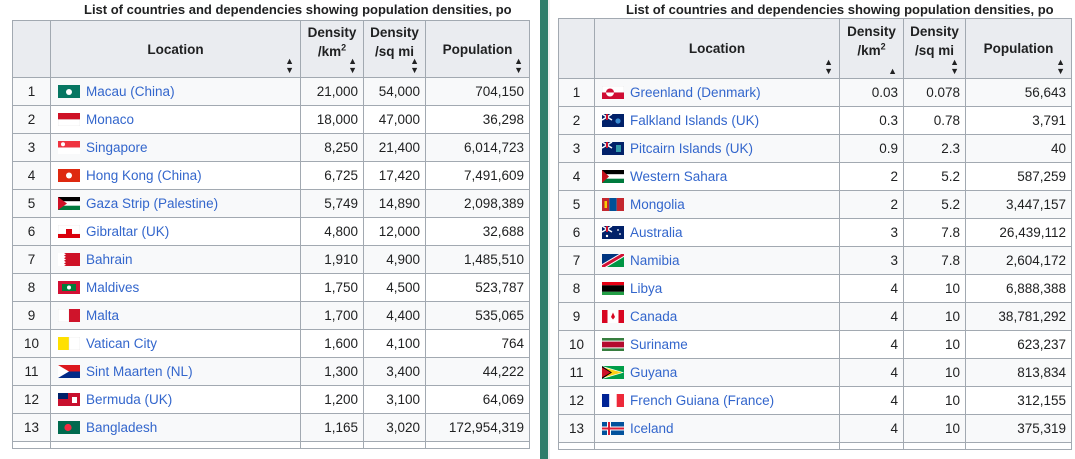  What do you see at coordinates (659, 344) in the screenshot?
I see `country-link: Suriname` at bounding box center [659, 344].